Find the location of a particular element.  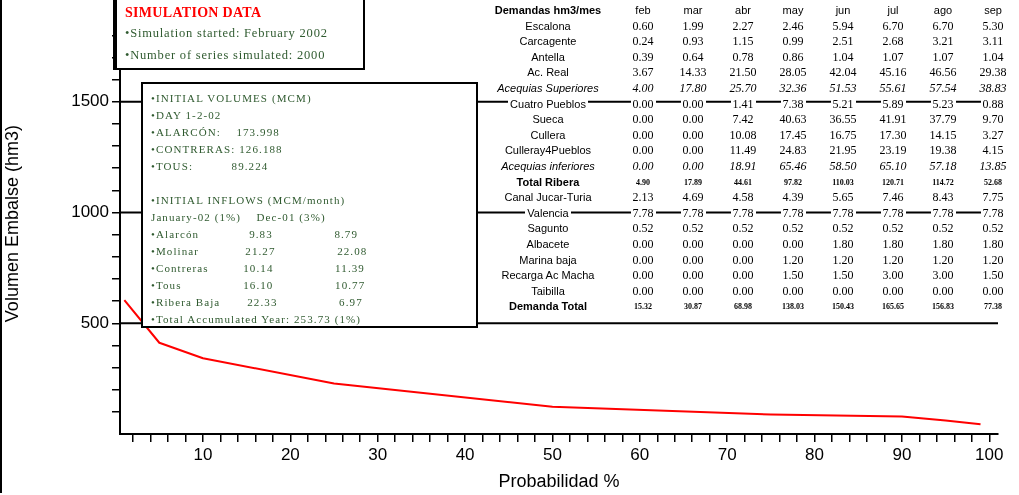

annotation: 0.64 is located at coordinates (693, 56).